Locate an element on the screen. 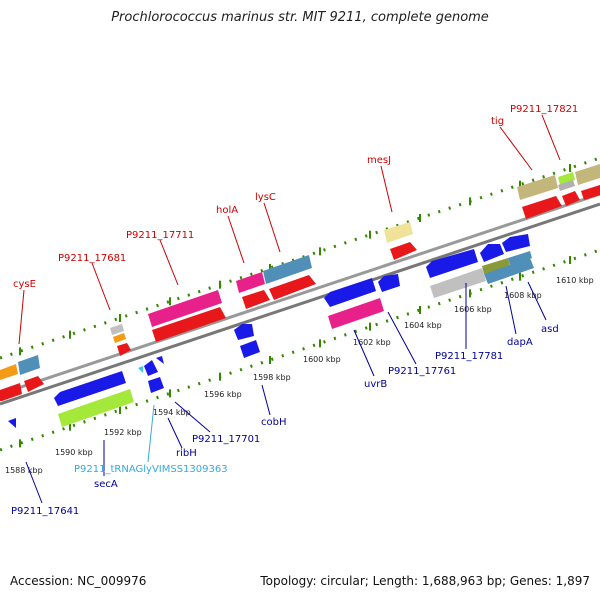 This screenshot has height=600, width=600. tick-label: 1608 kbp is located at coordinates (523, 295).